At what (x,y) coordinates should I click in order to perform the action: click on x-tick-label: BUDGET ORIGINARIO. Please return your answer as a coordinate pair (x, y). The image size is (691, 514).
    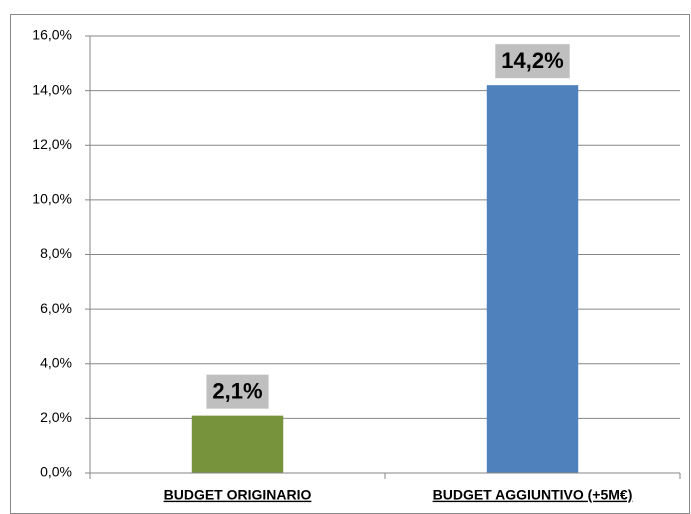
    Looking at the image, I should click on (238, 495).